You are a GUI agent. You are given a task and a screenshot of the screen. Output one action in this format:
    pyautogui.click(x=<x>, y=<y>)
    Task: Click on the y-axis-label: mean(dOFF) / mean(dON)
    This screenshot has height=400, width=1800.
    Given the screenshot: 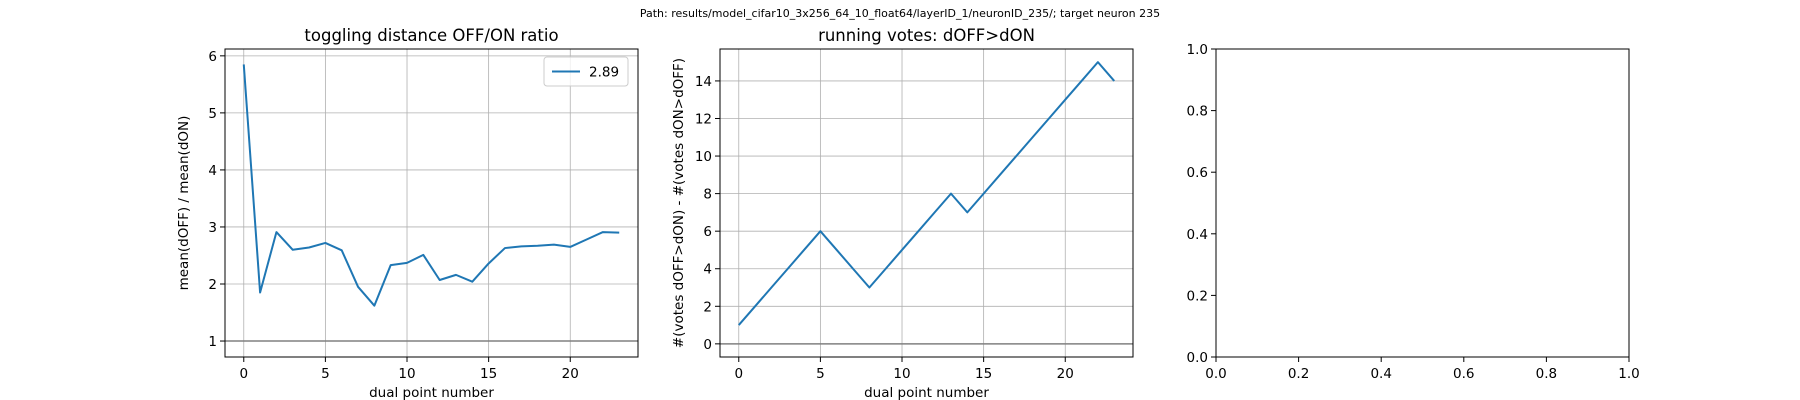 What is the action you would take?
    pyautogui.click(x=184, y=203)
    